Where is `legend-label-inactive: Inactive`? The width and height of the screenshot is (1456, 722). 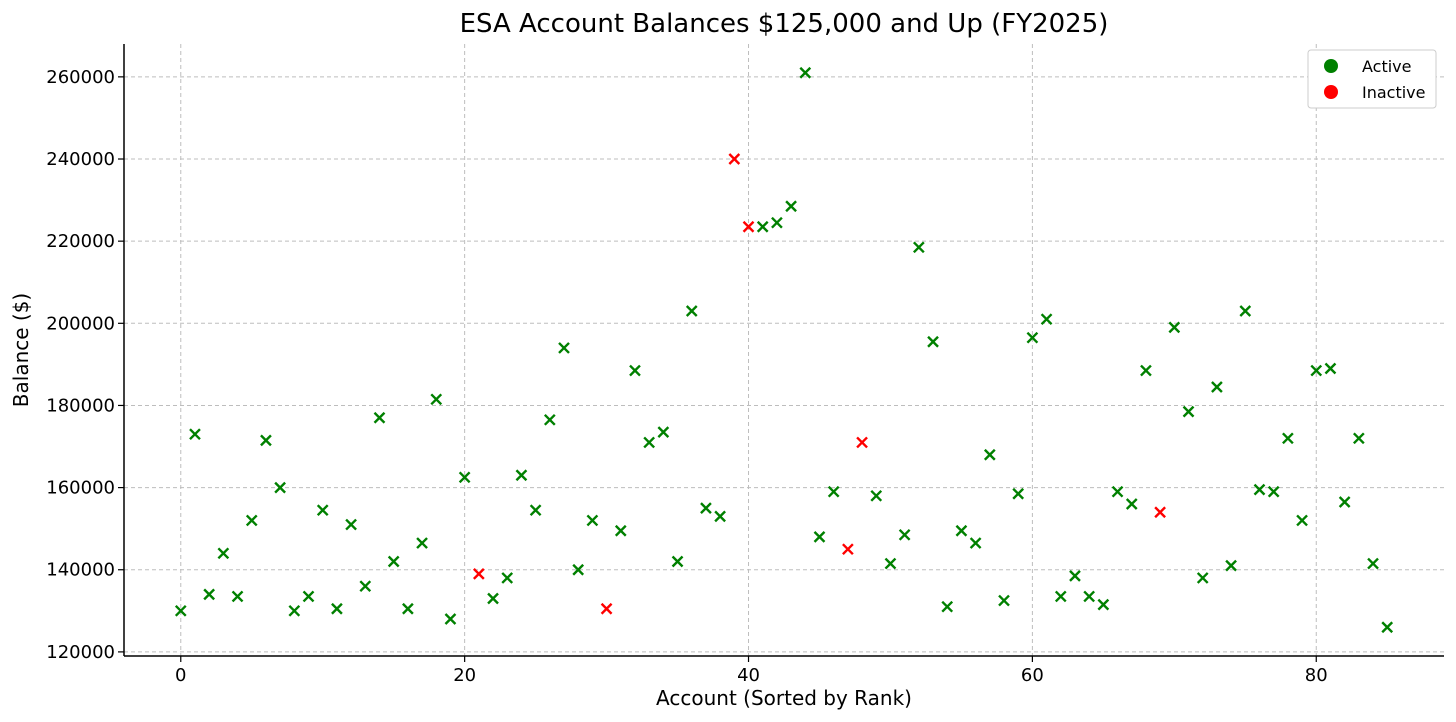 legend-label-inactive: Inactive is located at coordinates (1394, 92).